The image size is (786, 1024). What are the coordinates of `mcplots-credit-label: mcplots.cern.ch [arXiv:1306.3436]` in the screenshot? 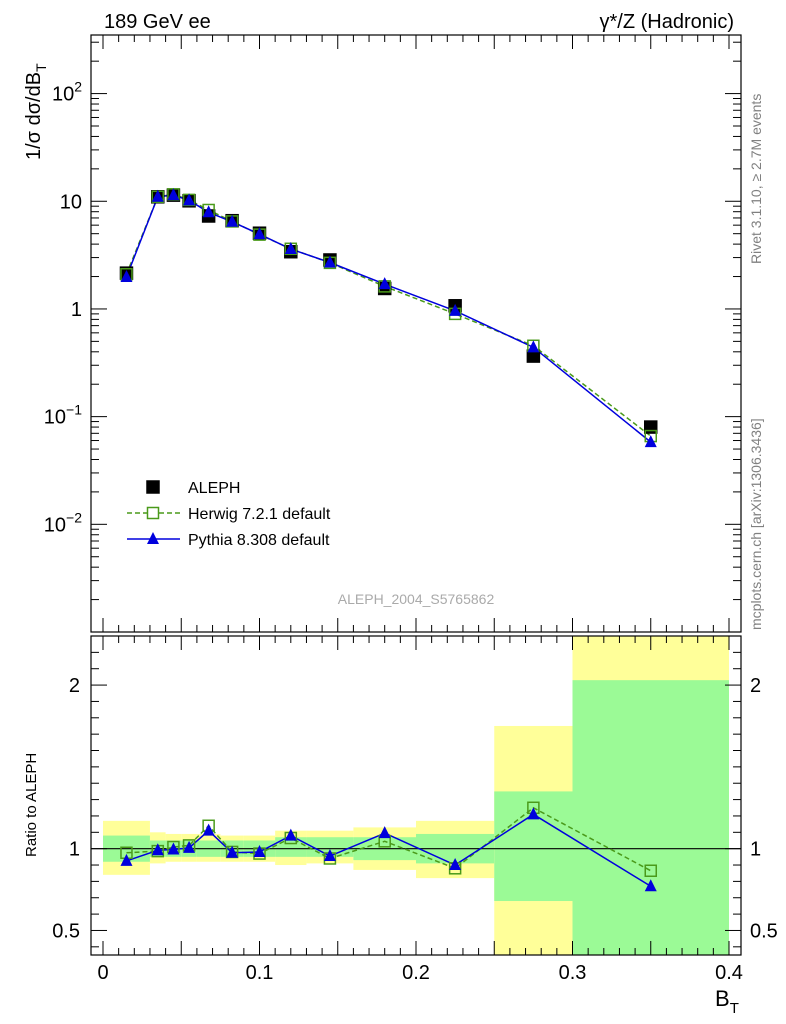 It's located at (756, 524).